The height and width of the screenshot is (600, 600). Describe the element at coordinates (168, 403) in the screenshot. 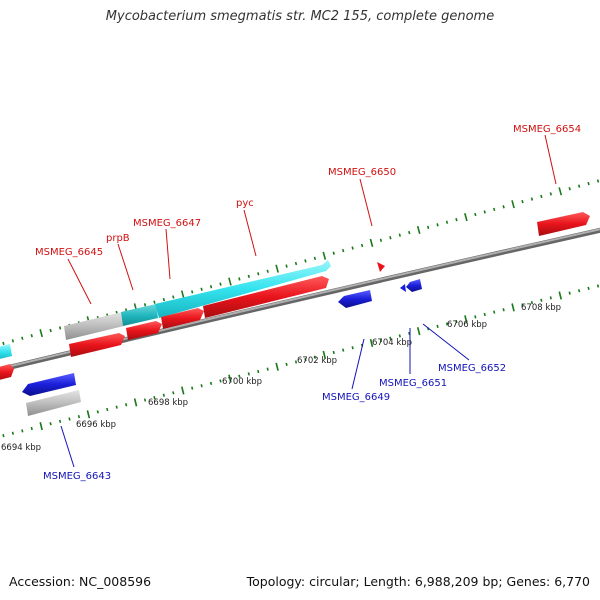

I see `kbp-label-6698: 6698 kbp` at that location.